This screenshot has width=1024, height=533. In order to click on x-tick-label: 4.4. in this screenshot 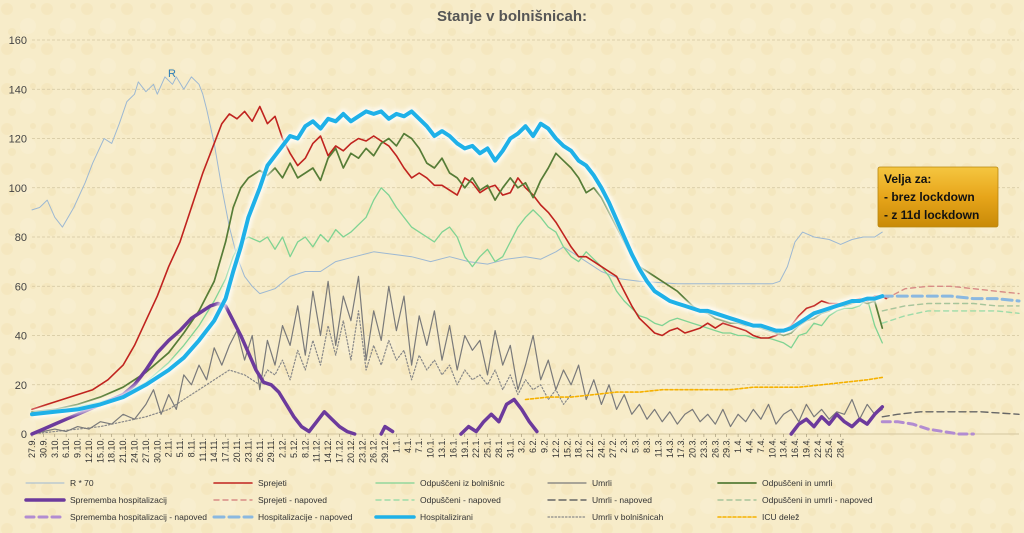, I will do `click(749, 445)`.